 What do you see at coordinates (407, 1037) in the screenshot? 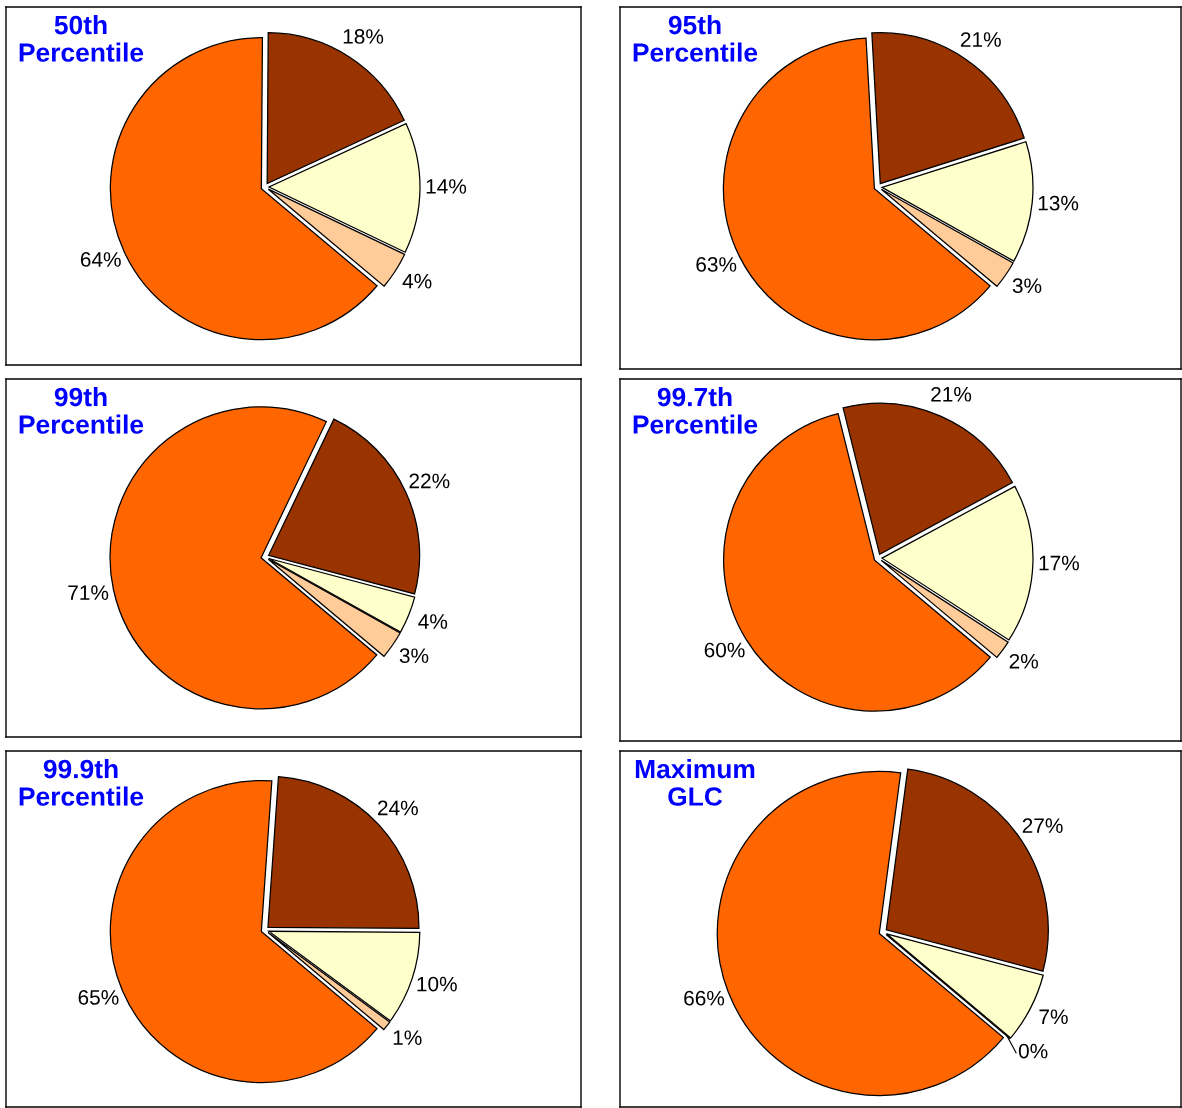
I see `data-label: 1%` at bounding box center [407, 1037].